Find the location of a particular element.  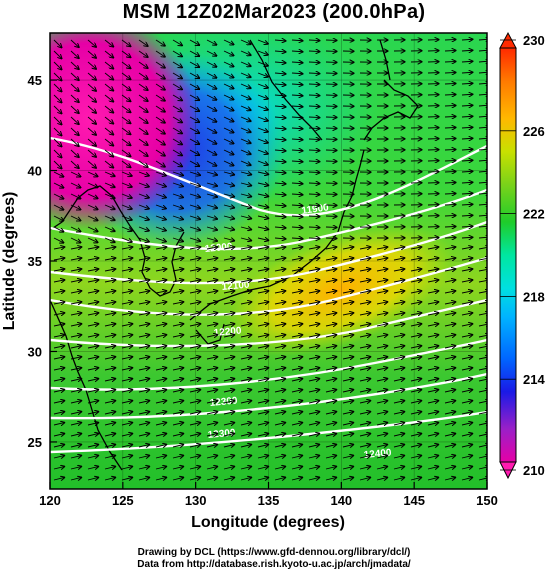

y-tick-label: 35 is located at coordinates (35, 261).